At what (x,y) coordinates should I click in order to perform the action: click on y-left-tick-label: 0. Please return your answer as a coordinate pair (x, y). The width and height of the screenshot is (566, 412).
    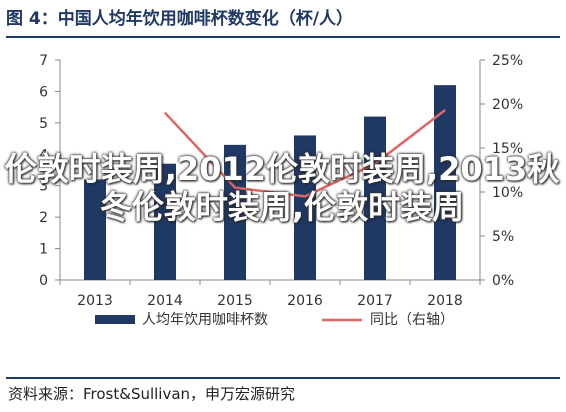
    Looking at the image, I should click on (43, 281).